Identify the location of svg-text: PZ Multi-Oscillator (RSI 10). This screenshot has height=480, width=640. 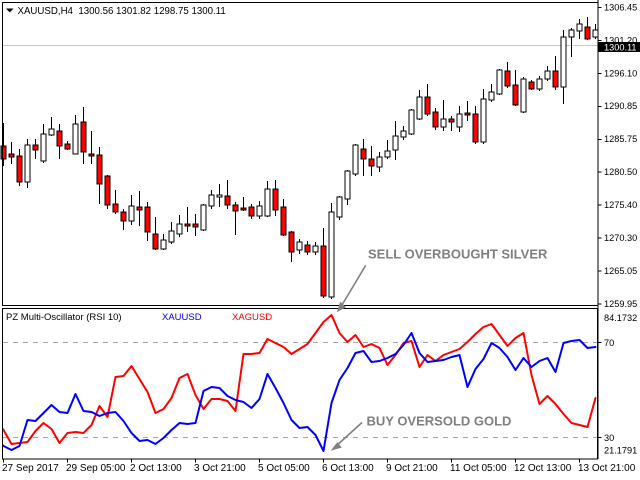
(64, 317).